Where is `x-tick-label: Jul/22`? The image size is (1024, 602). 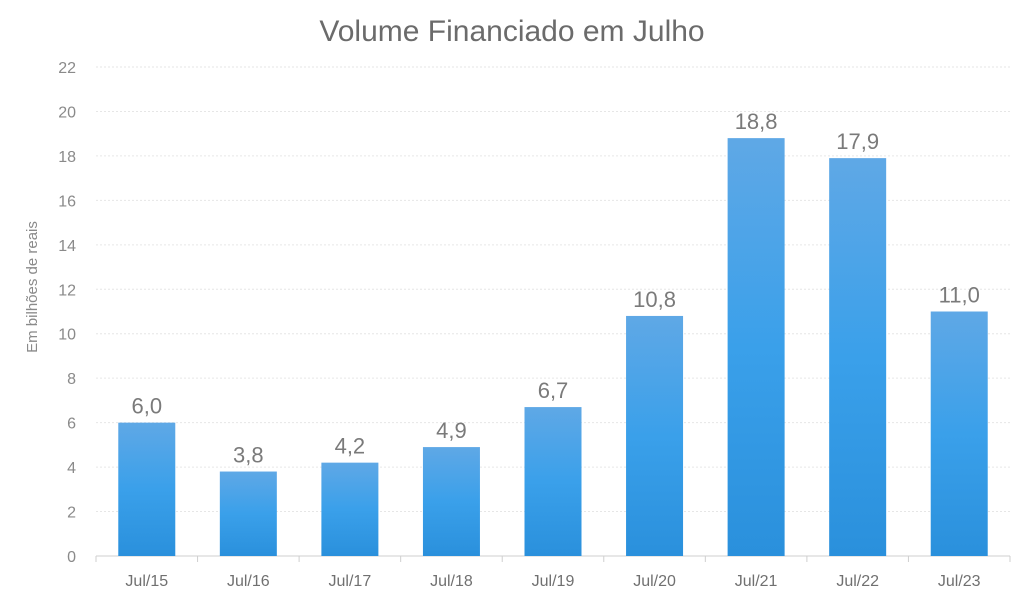 x-tick-label: Jul/22 is located at coordinates (857, 581).